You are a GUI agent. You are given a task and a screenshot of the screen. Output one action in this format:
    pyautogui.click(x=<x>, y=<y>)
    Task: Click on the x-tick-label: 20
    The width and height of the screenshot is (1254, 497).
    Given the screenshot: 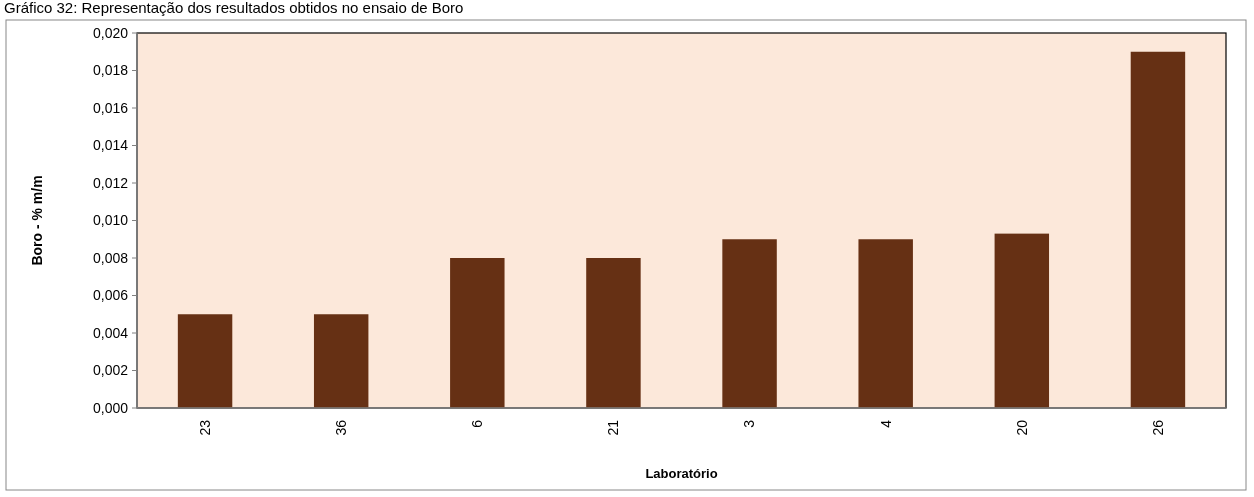 What is the action you would take?
    pyautogui.click(x=1021, y=427)
    